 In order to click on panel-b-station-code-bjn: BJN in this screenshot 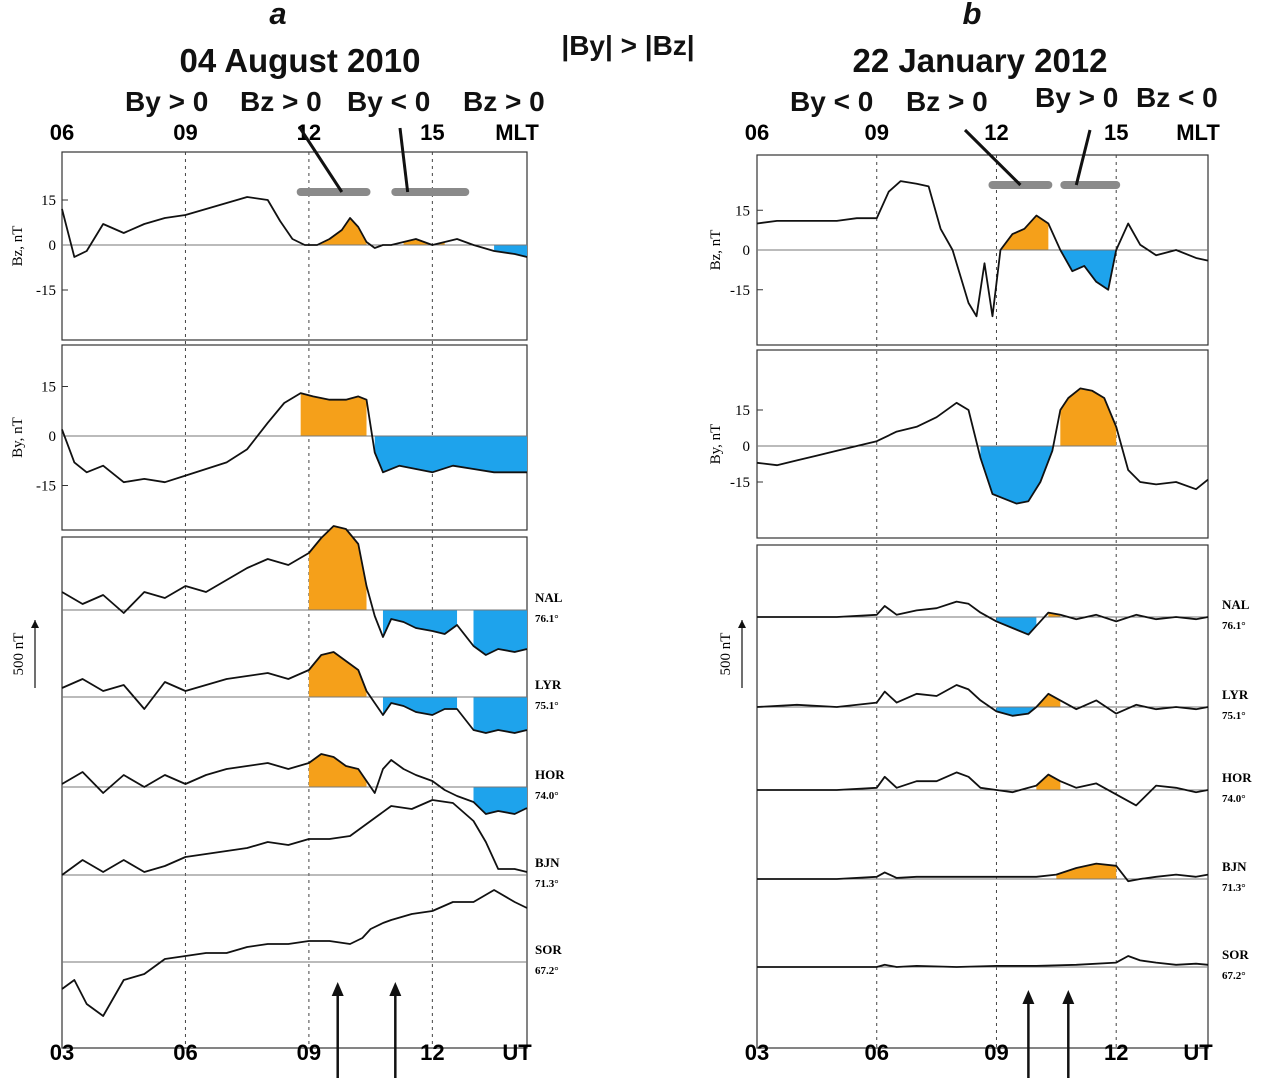, I will do `click(1234, 866)`.